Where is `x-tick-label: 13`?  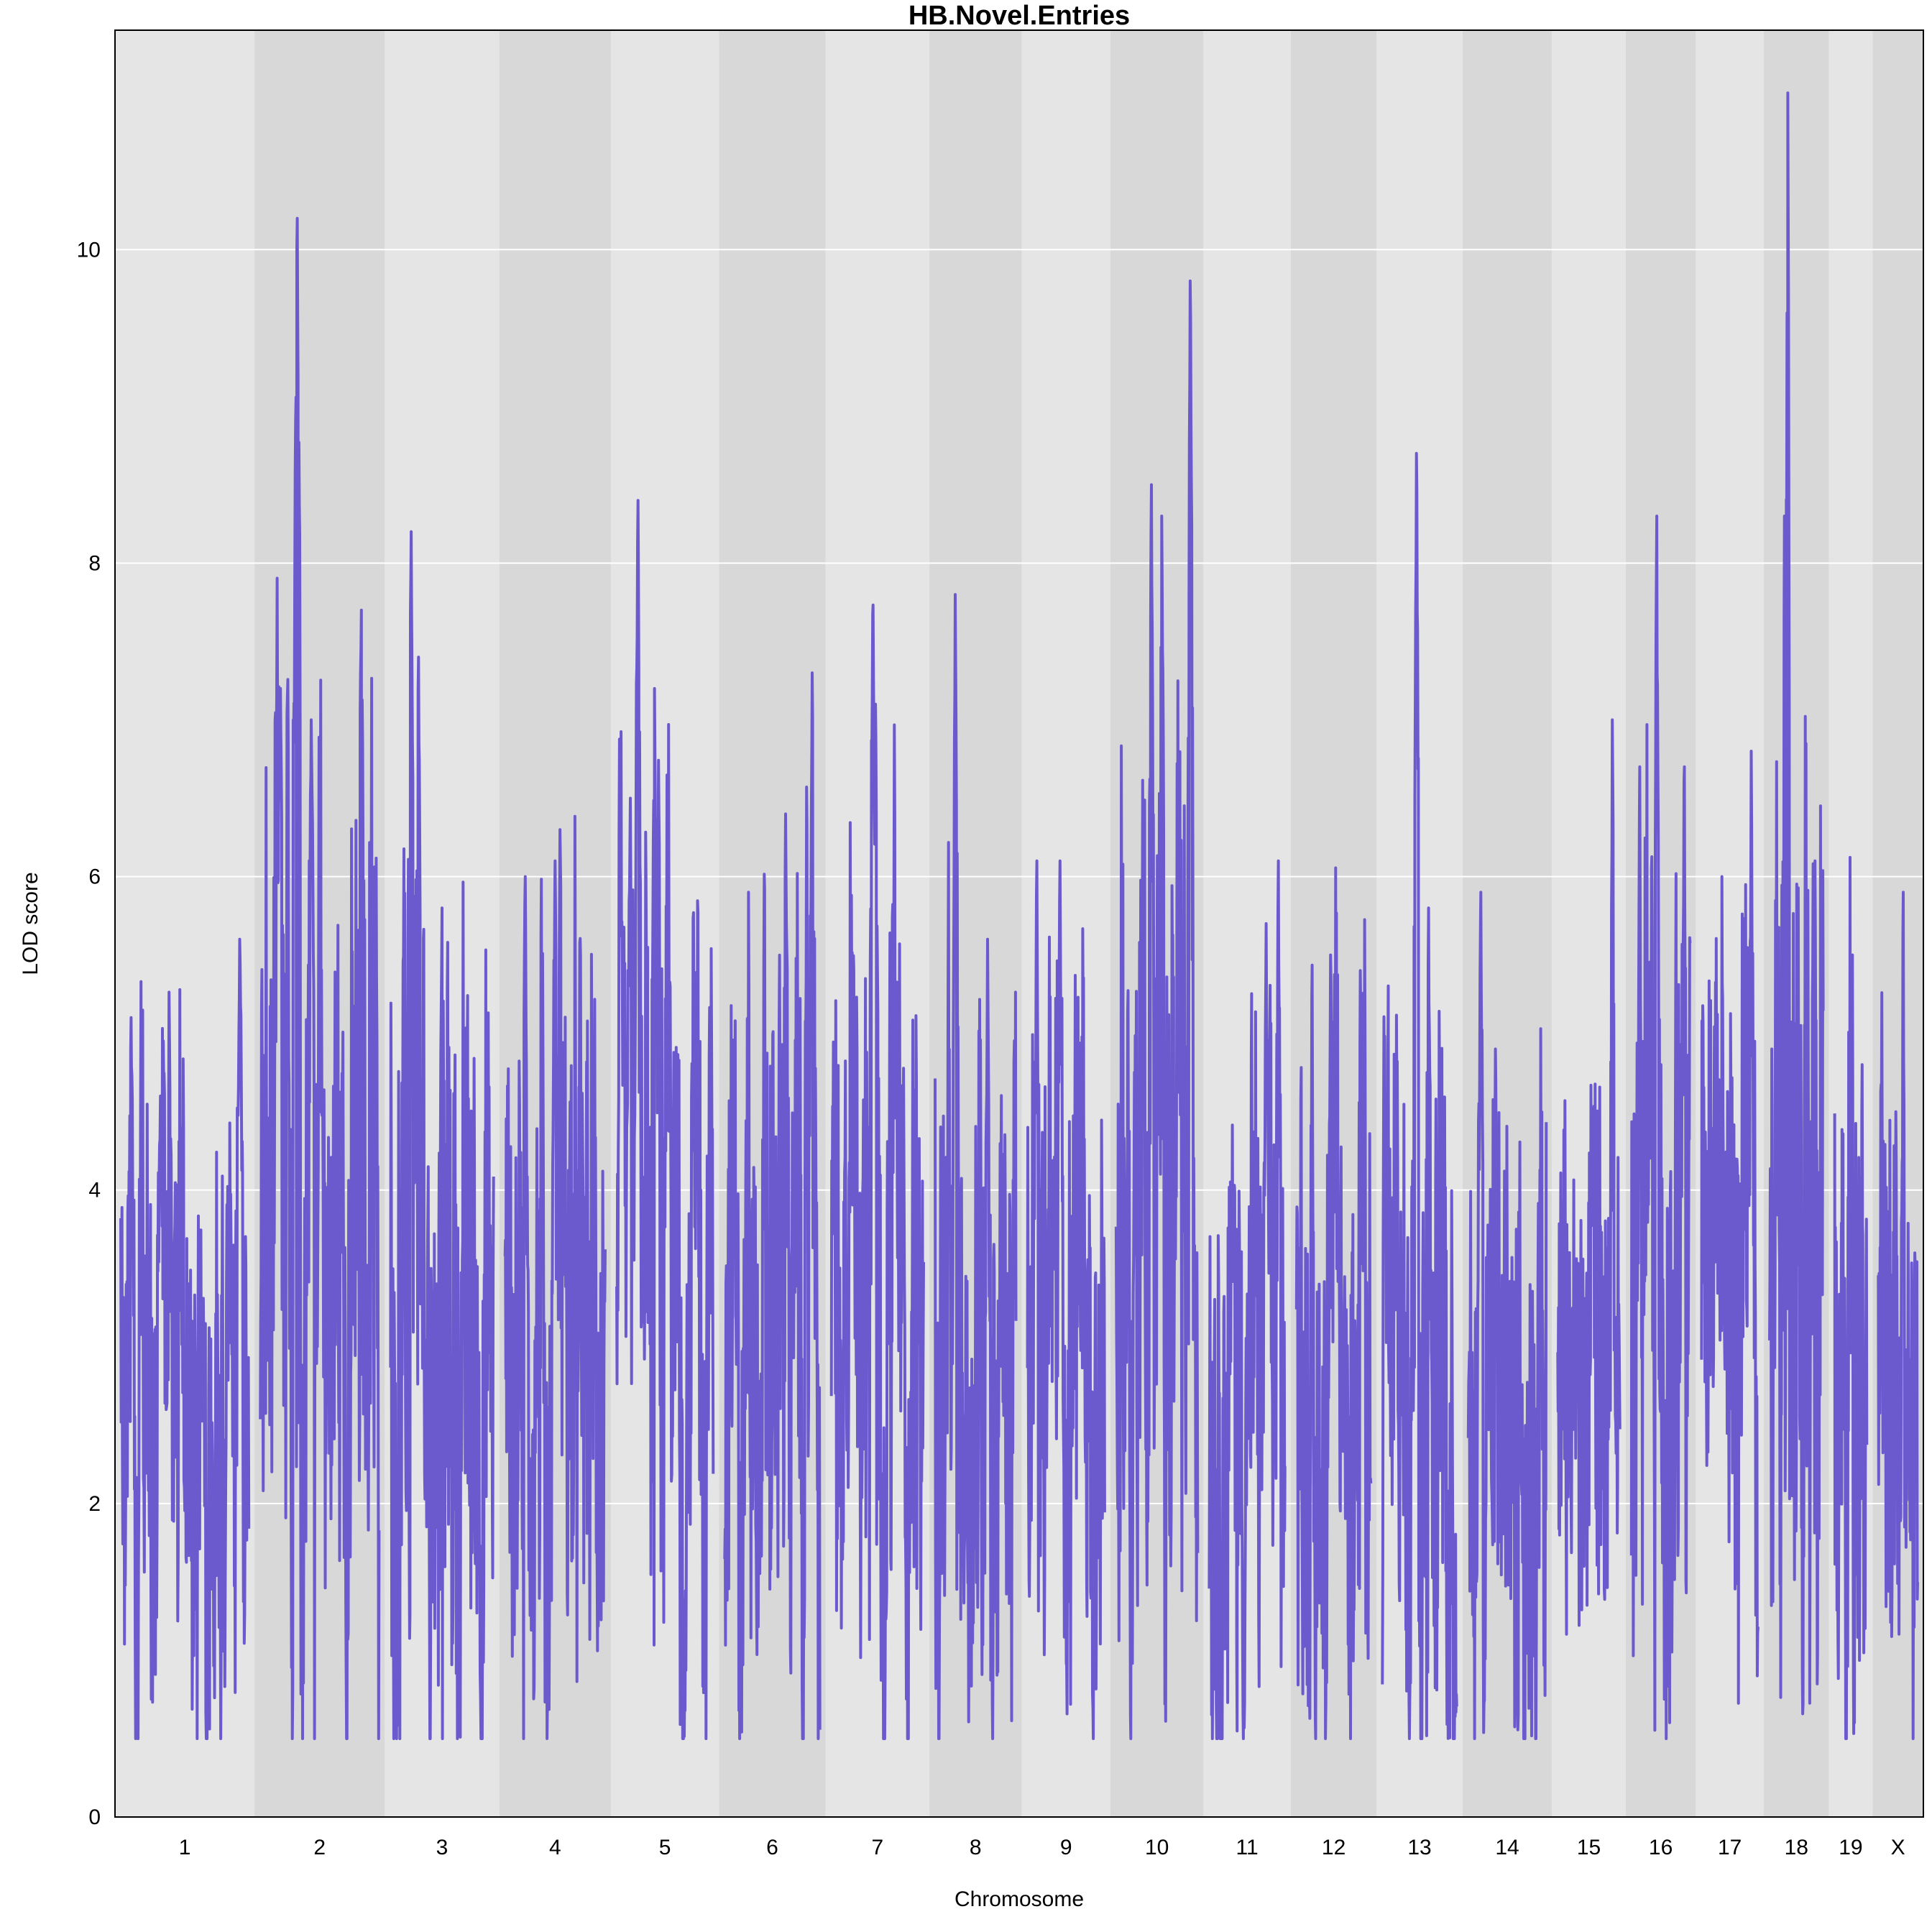
x-tick-label: 13 is located at coordinates (1419, 1847).